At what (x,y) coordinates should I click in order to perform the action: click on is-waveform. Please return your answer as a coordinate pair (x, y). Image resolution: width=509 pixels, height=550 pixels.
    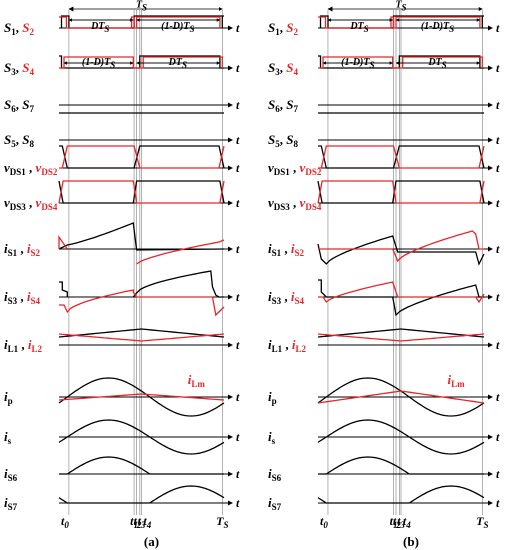
    Looking at the image, I should click on (401, 437).